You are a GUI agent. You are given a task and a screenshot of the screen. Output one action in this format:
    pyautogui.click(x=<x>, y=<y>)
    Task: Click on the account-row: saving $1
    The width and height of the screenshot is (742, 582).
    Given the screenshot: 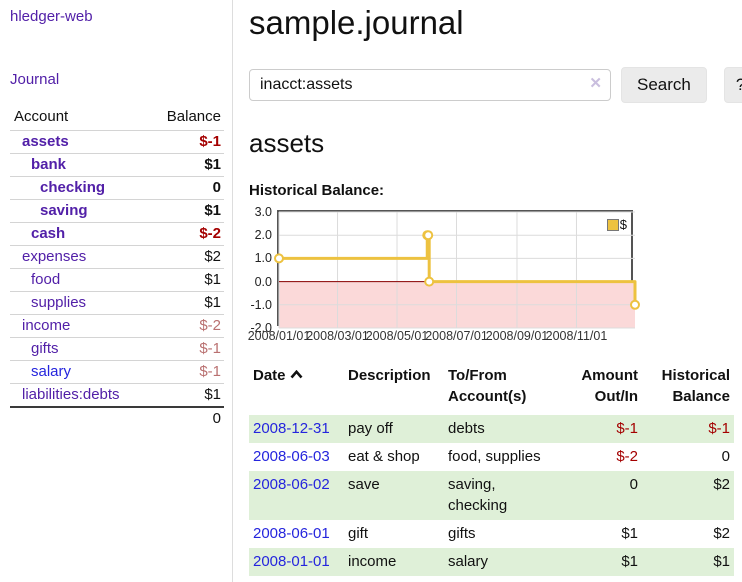 What is the action you would take?
    pyautogui.click(x=117, y=211)
    